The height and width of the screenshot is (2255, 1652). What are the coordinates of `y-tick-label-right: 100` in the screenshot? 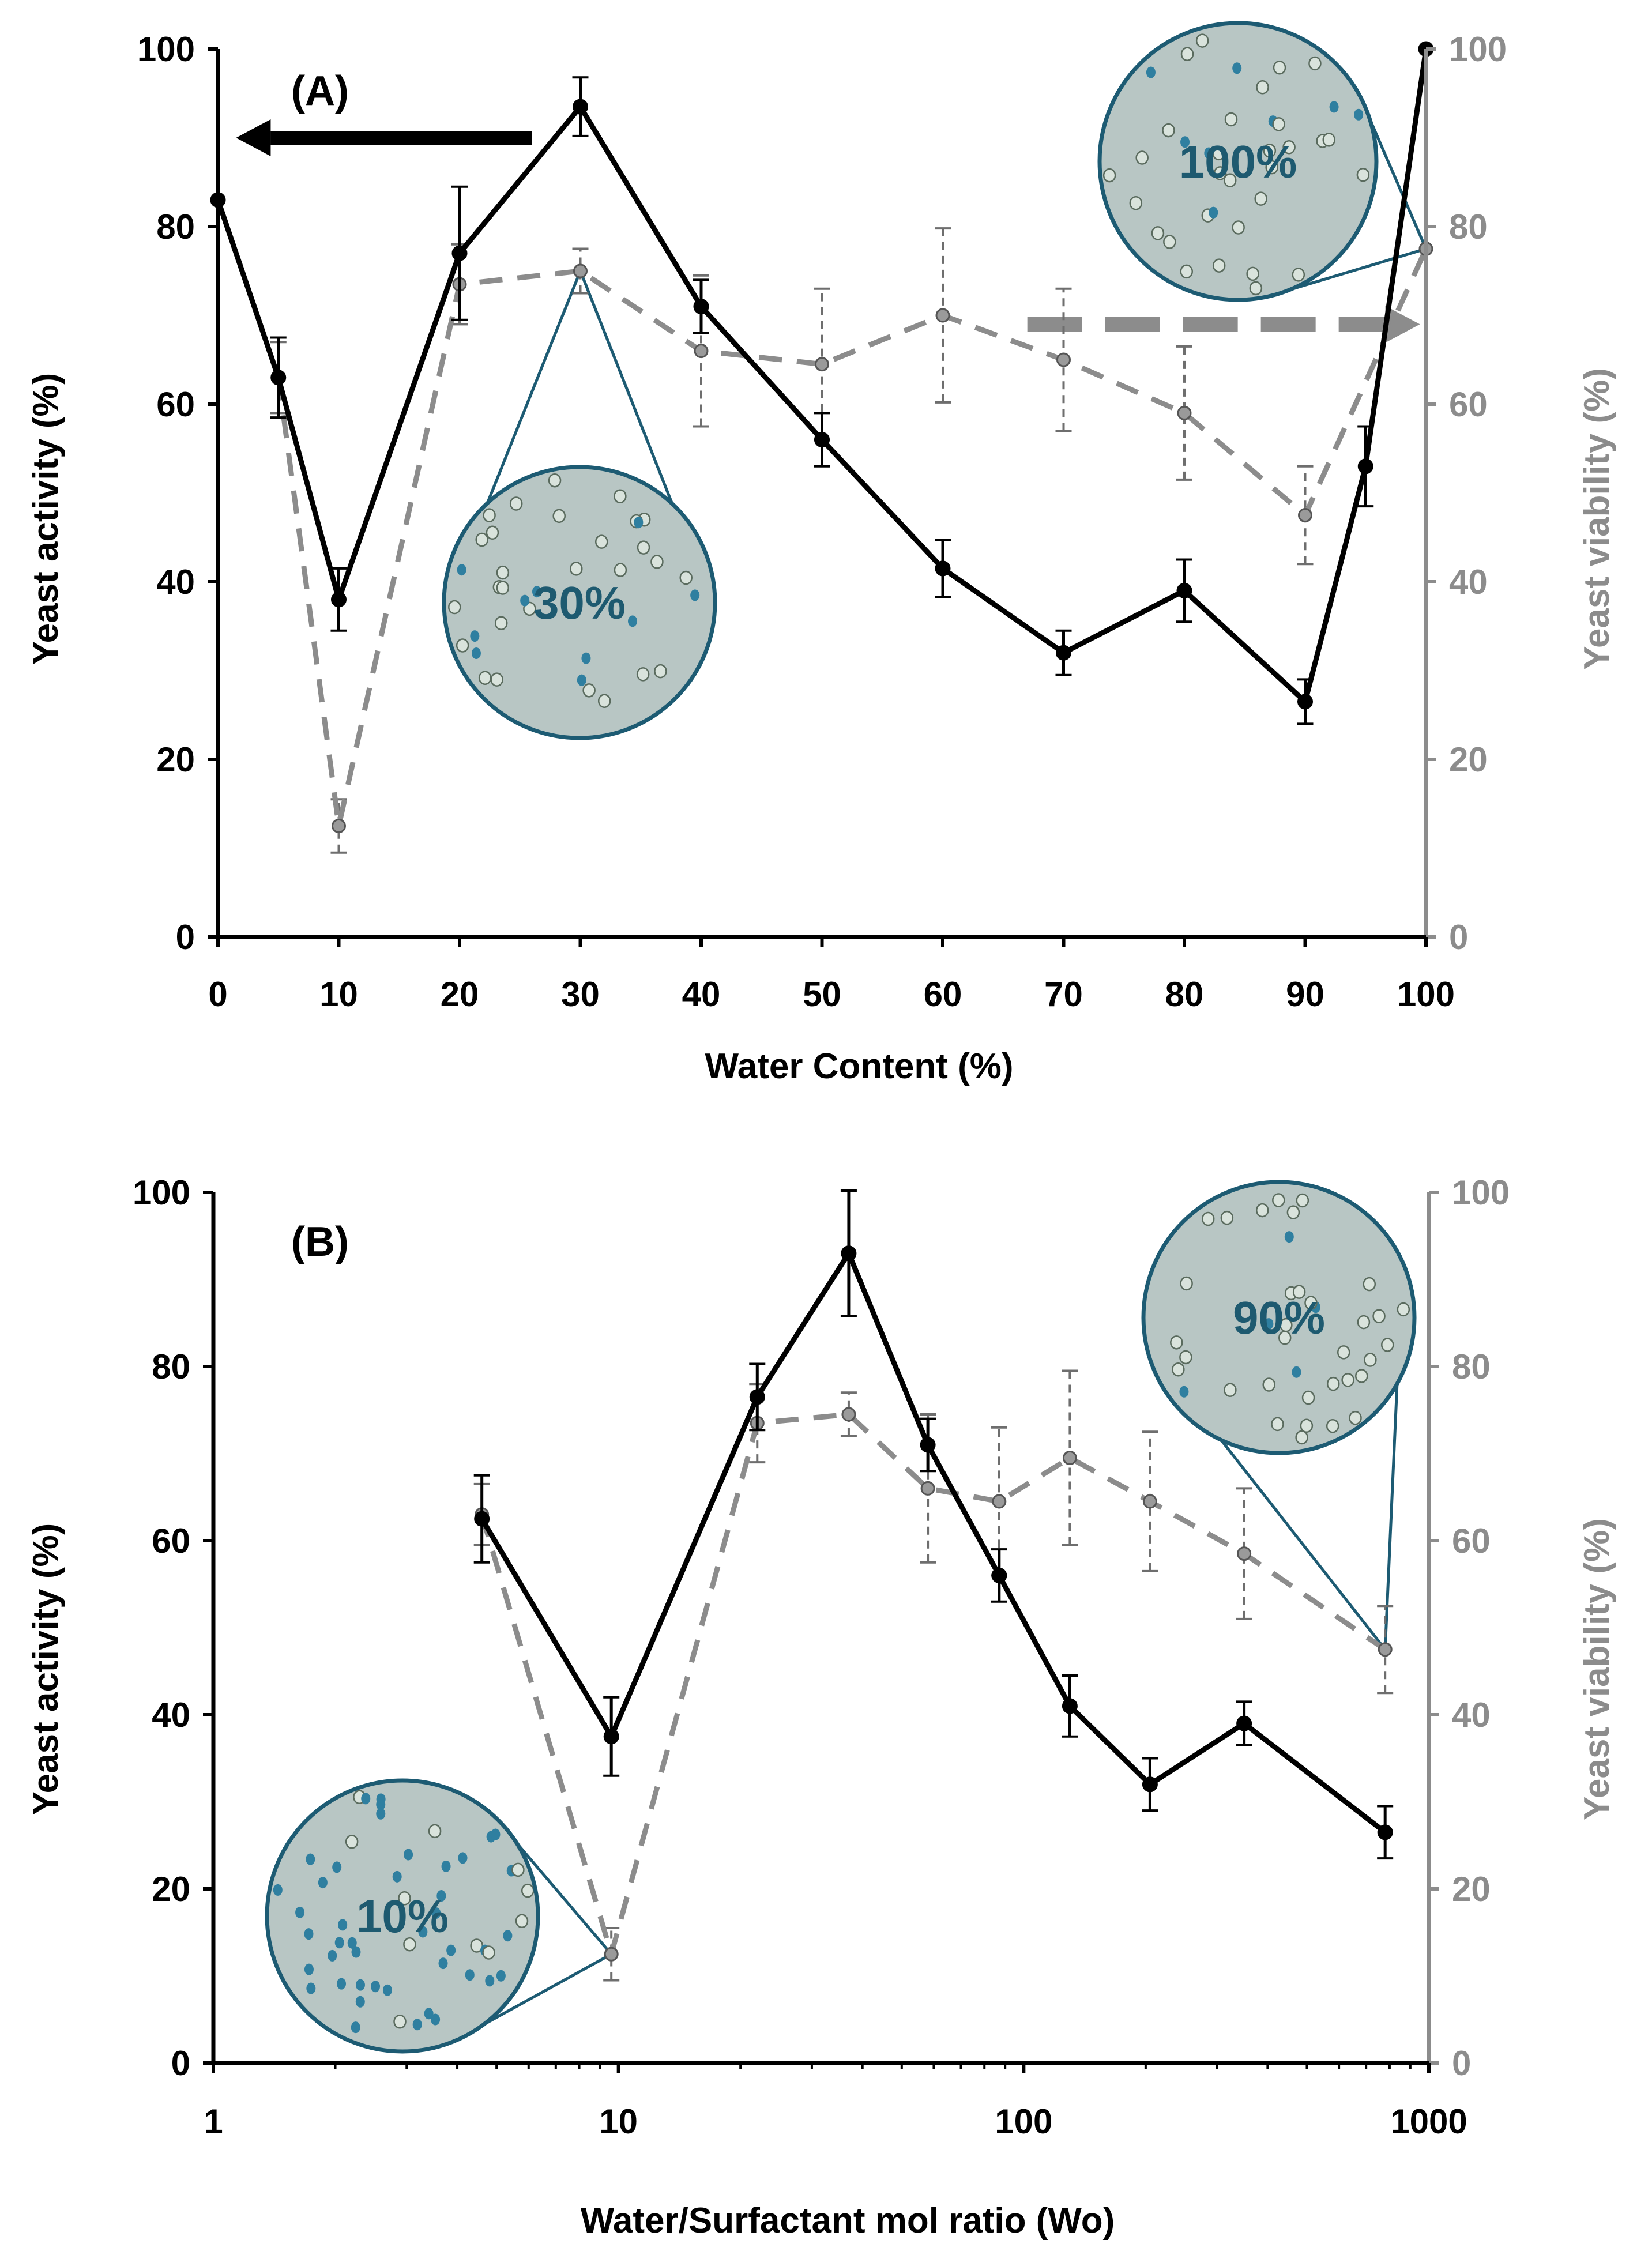 It's located at (1481, 1192).